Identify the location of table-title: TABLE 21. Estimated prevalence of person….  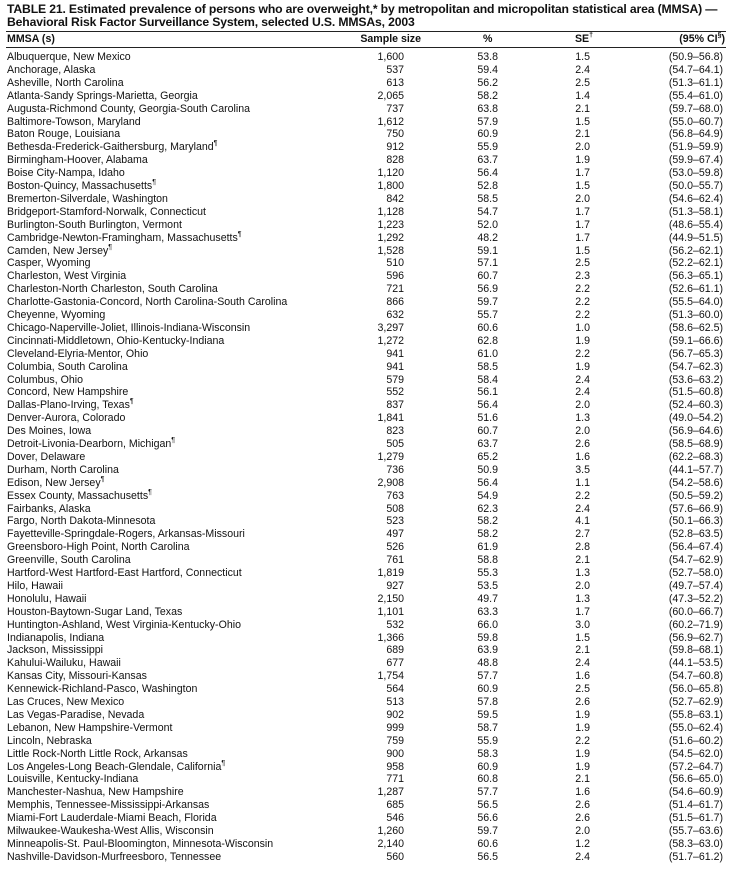
(367, 16).